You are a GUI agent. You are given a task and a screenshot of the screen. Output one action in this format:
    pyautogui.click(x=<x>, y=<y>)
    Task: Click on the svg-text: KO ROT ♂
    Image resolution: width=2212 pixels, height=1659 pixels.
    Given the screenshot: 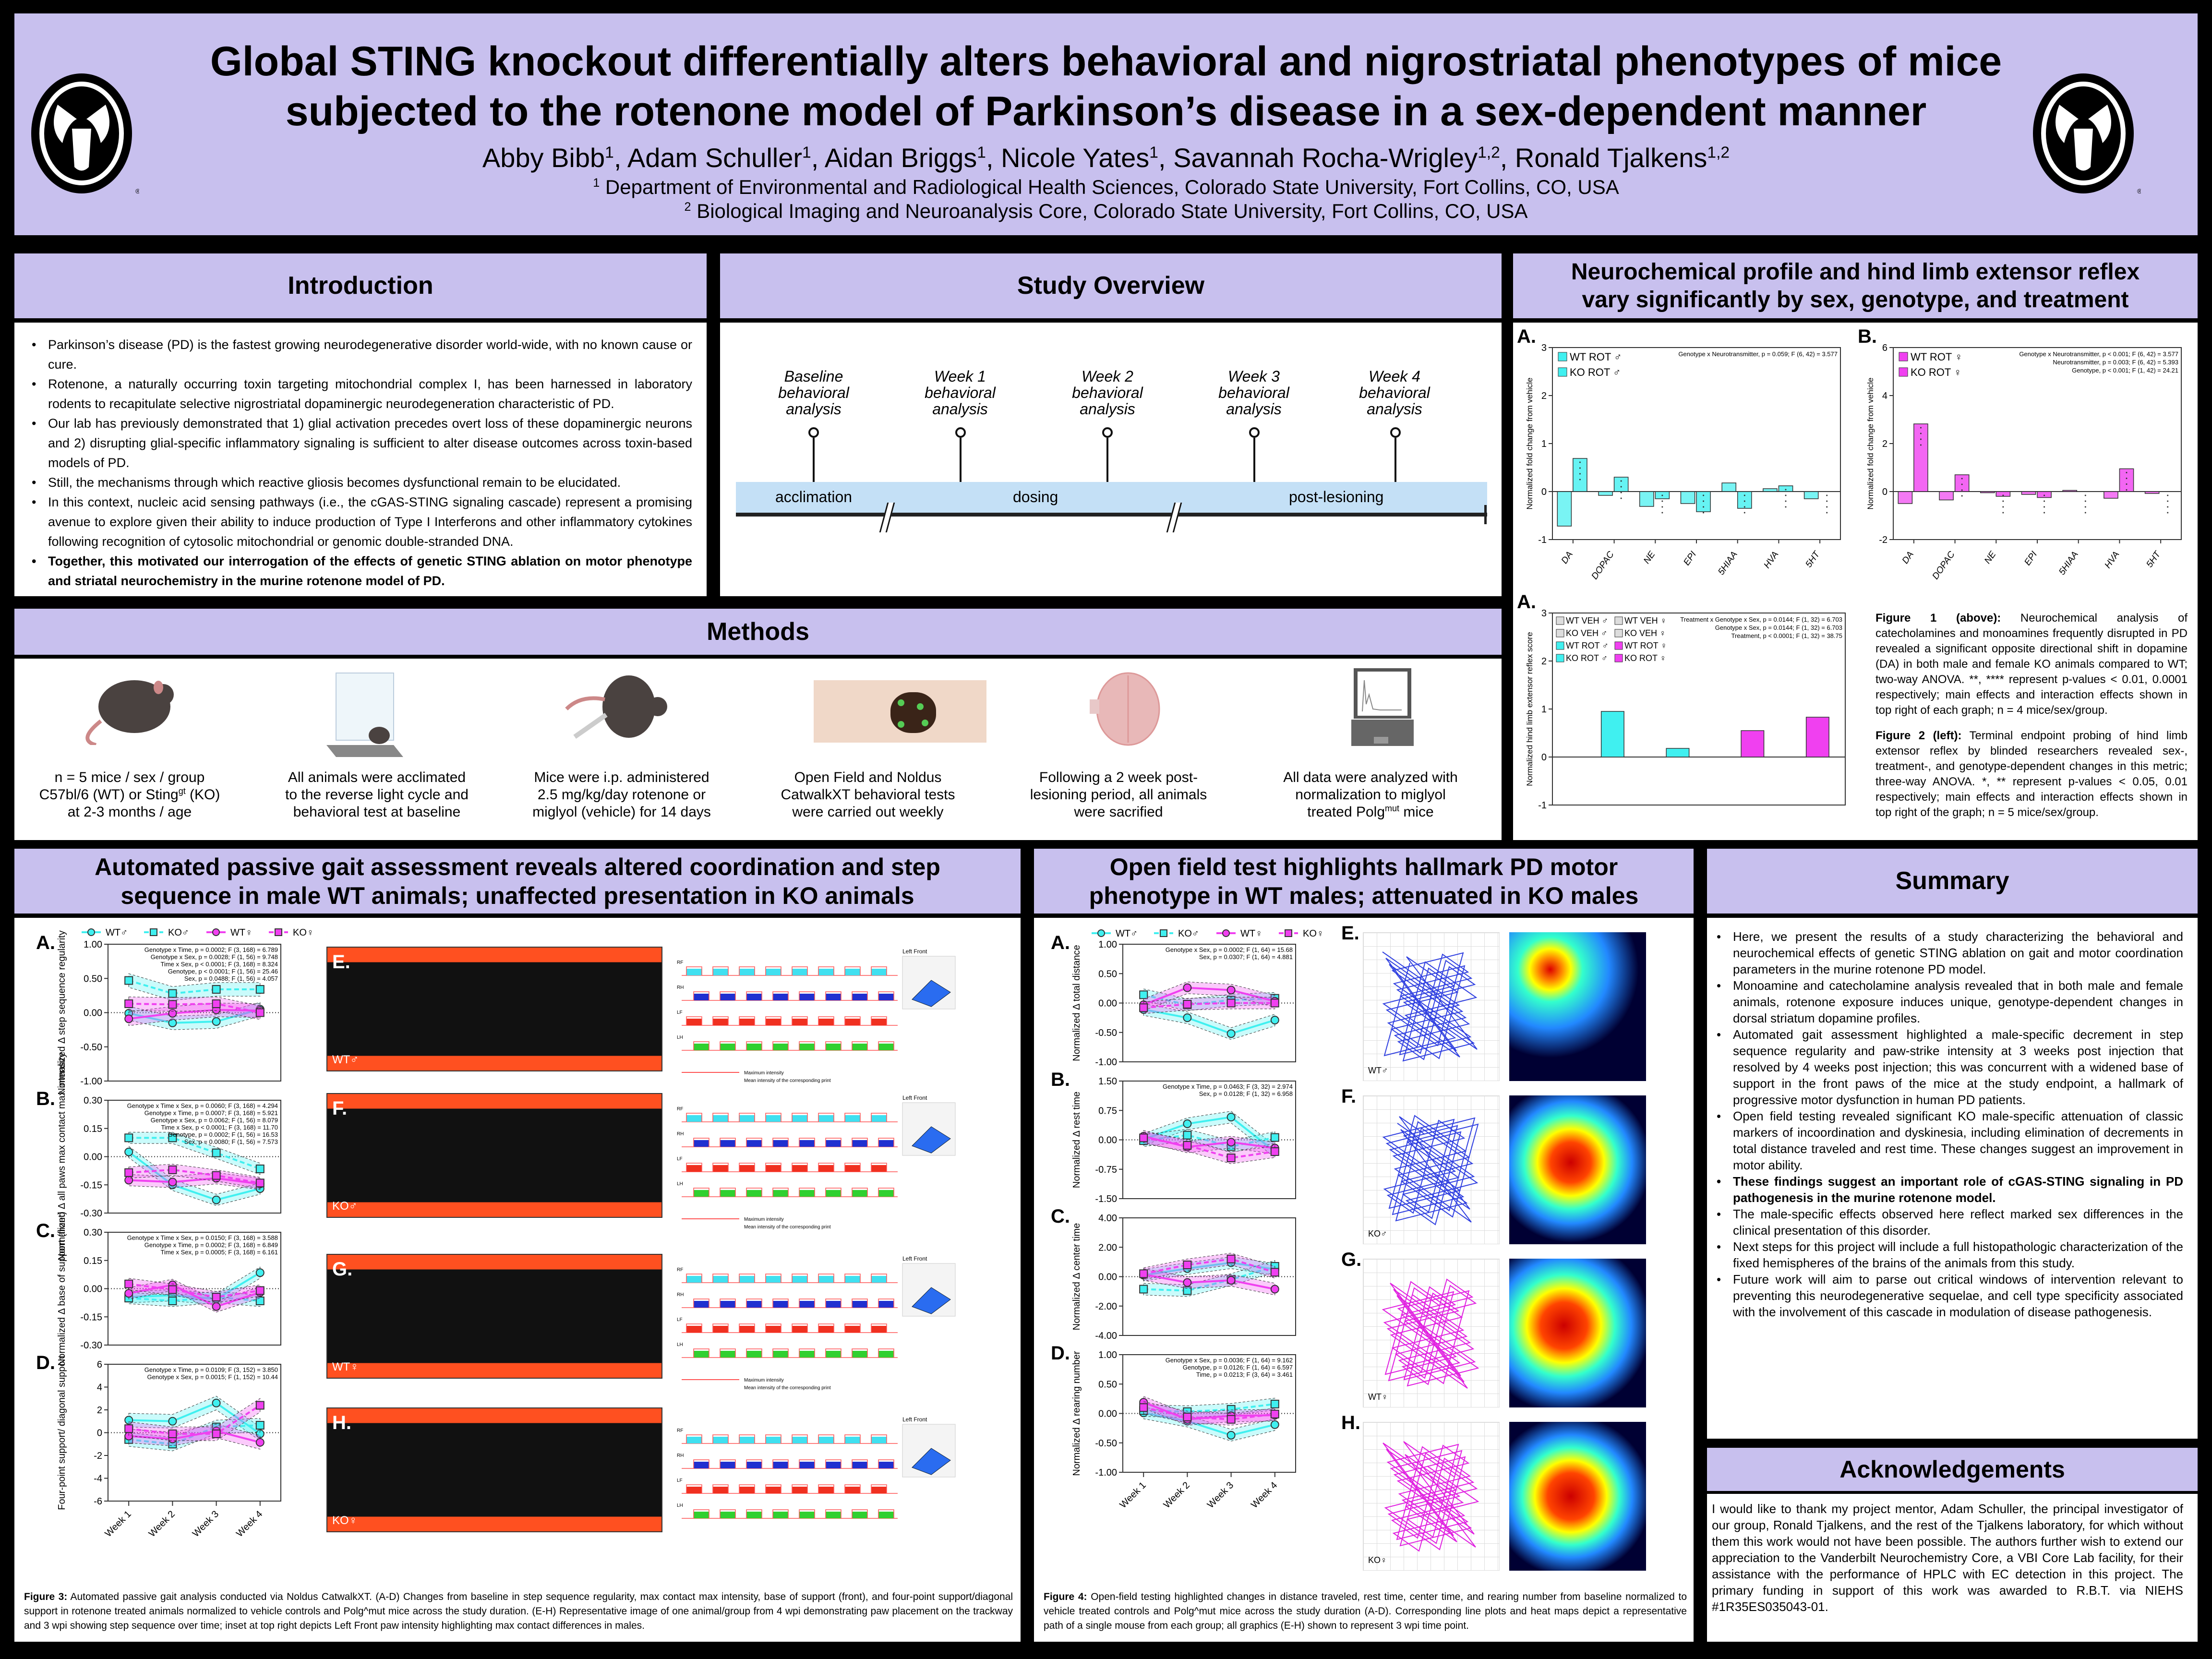 What is the action you would take?
    pyautogui.click(x=1595, y=372)
    